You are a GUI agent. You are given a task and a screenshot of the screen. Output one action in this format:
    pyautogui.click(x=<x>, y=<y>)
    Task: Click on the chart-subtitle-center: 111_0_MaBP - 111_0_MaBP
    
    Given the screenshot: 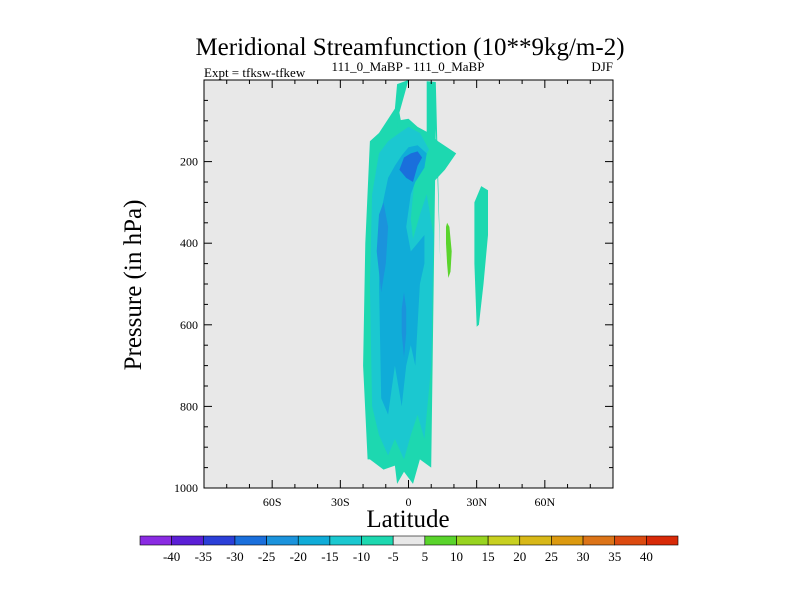 What is the action you would take?
    pyautogui.click(x=408, y=66)
    